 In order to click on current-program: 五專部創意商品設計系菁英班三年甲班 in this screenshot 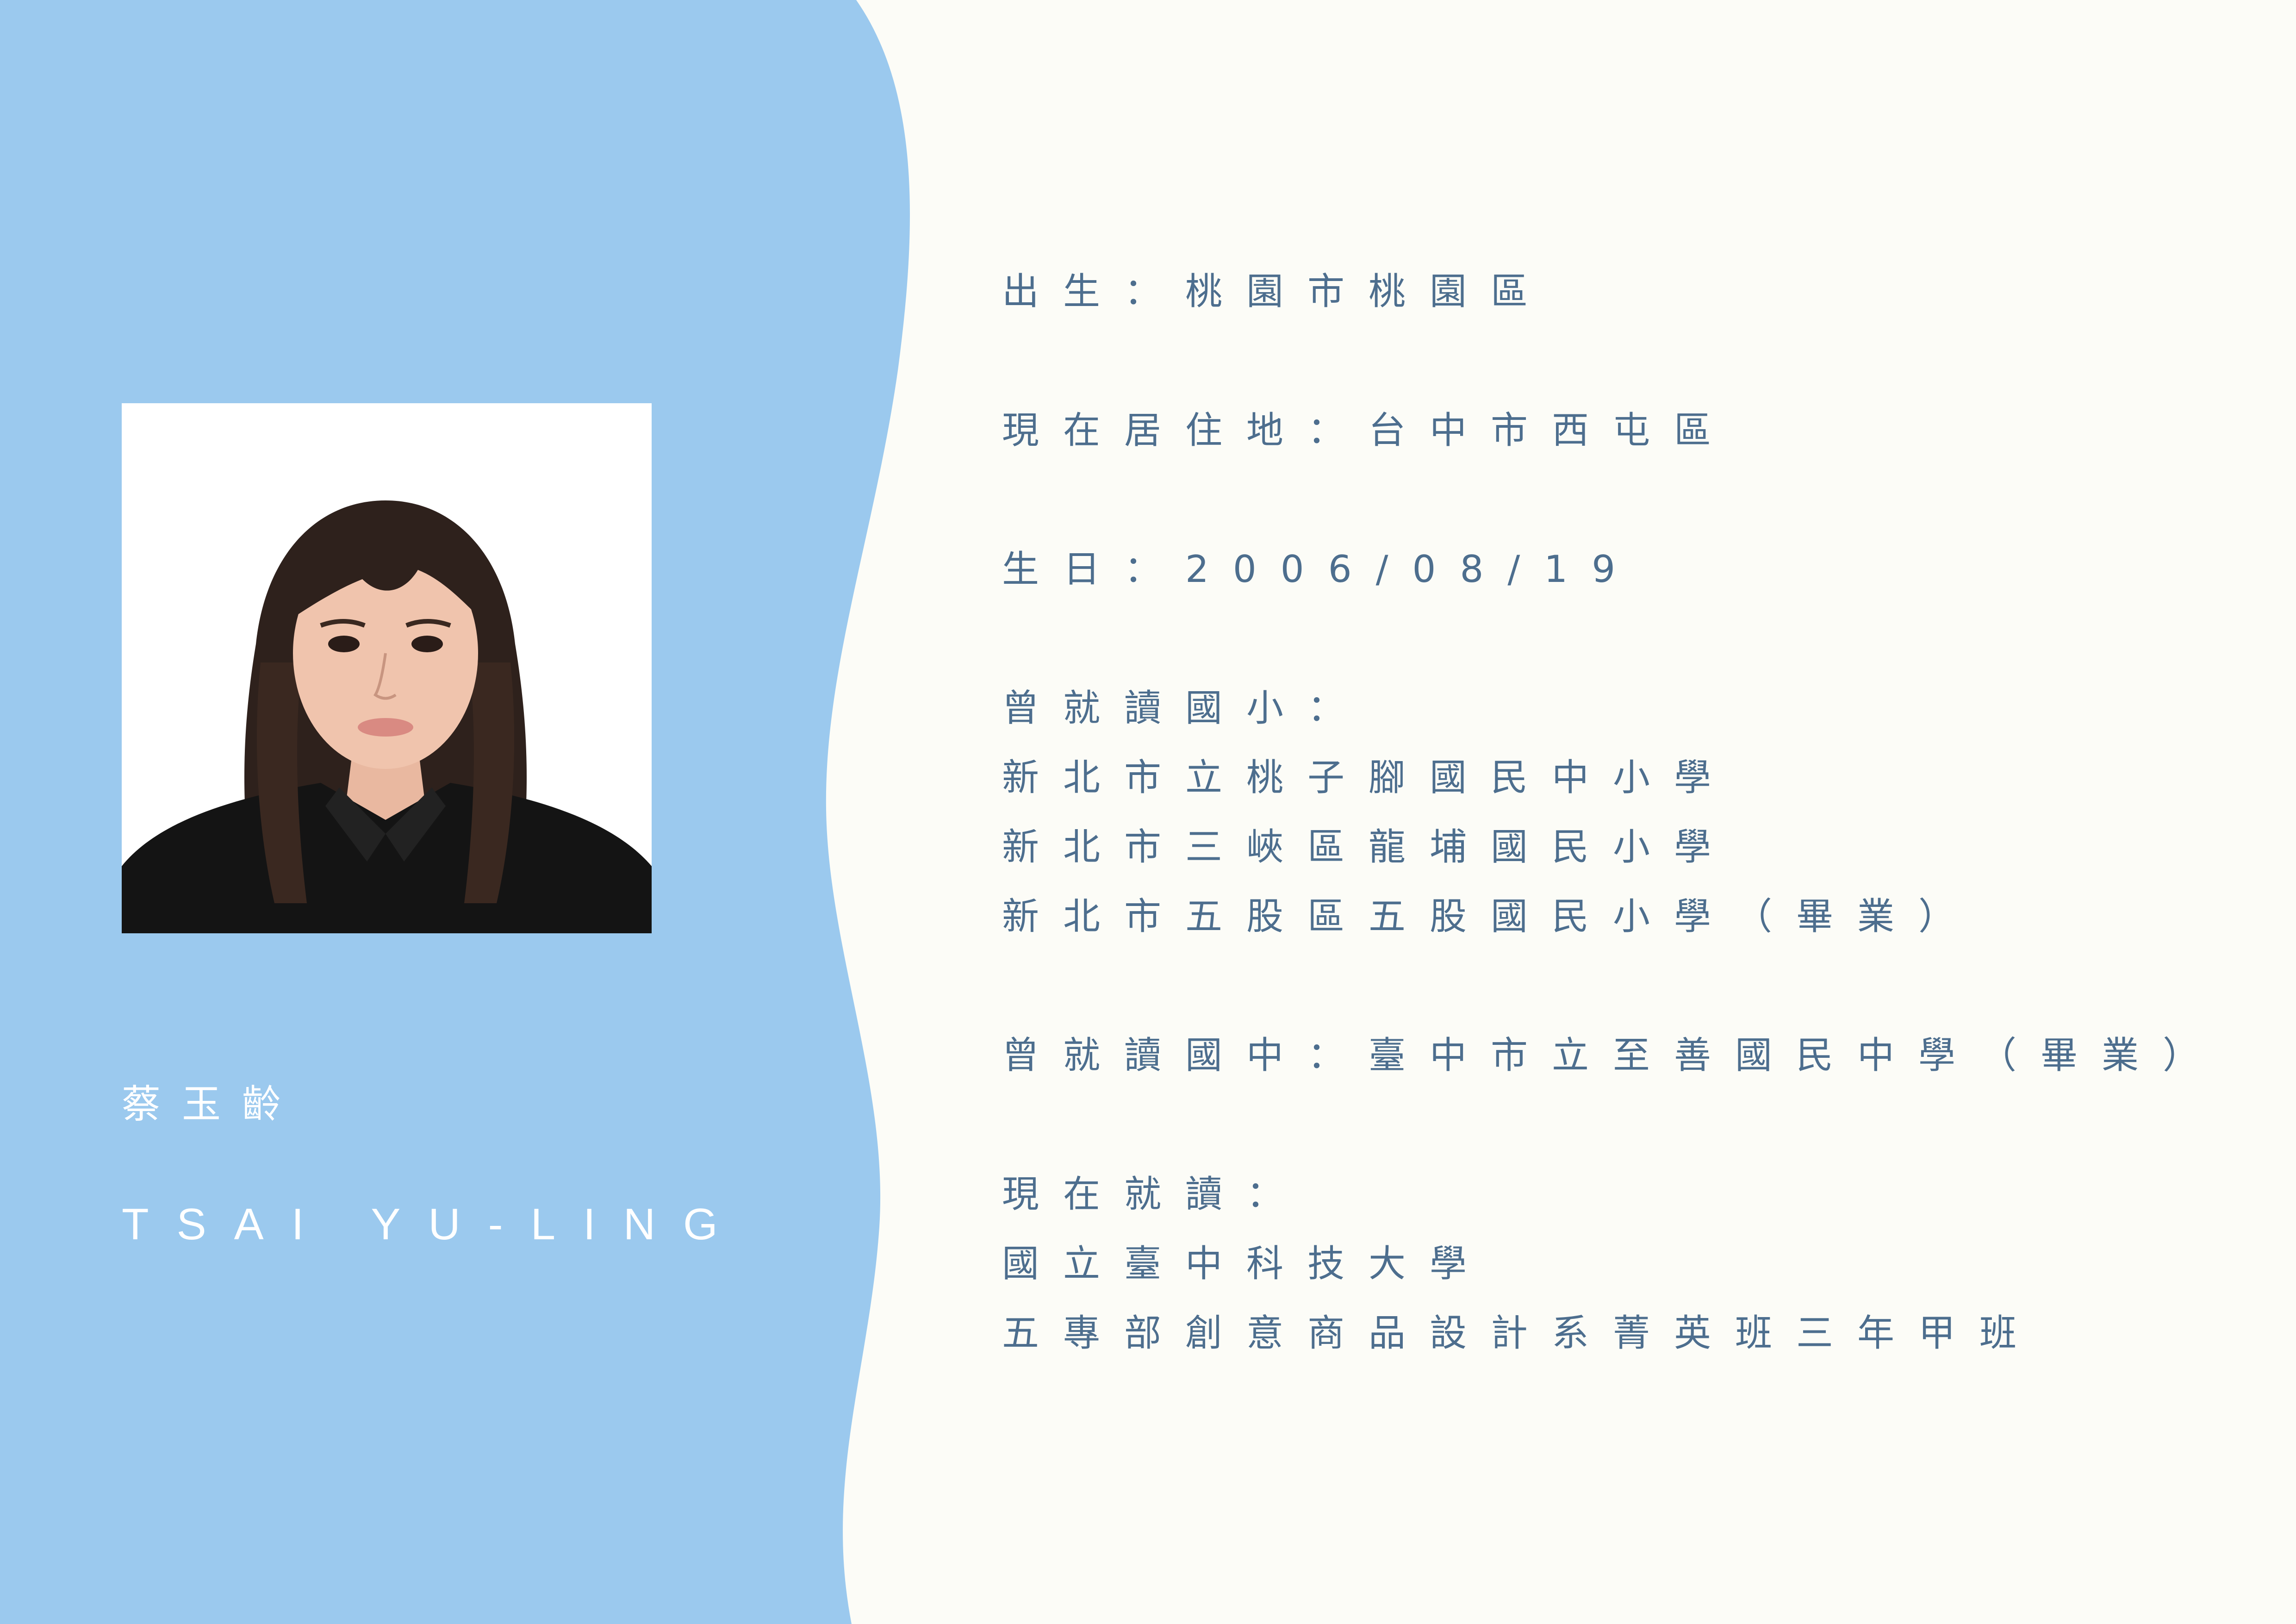, I will do `click(1521, 1333)`.